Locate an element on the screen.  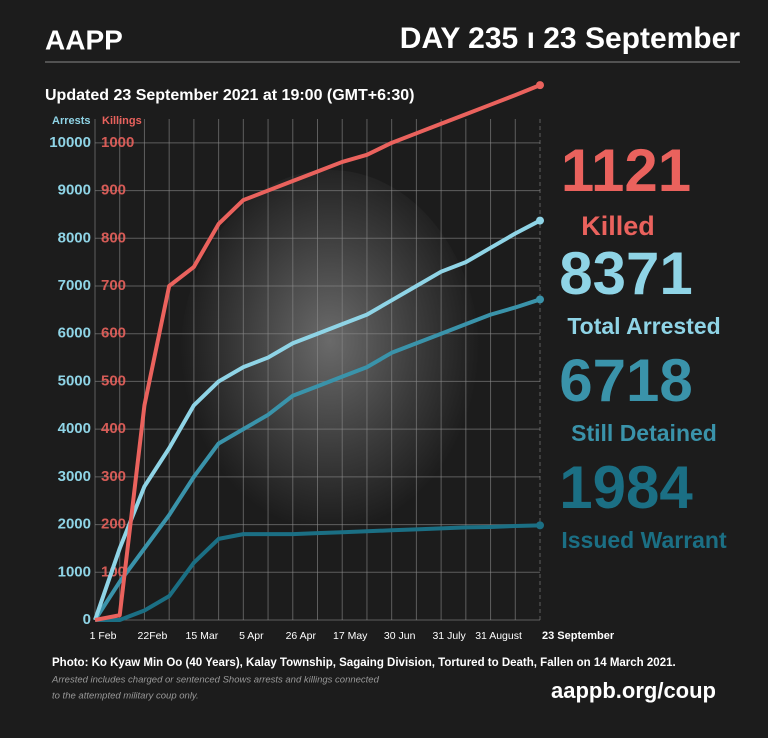
x-tick-label: 26 Apr is located at coordinates (301, 636).